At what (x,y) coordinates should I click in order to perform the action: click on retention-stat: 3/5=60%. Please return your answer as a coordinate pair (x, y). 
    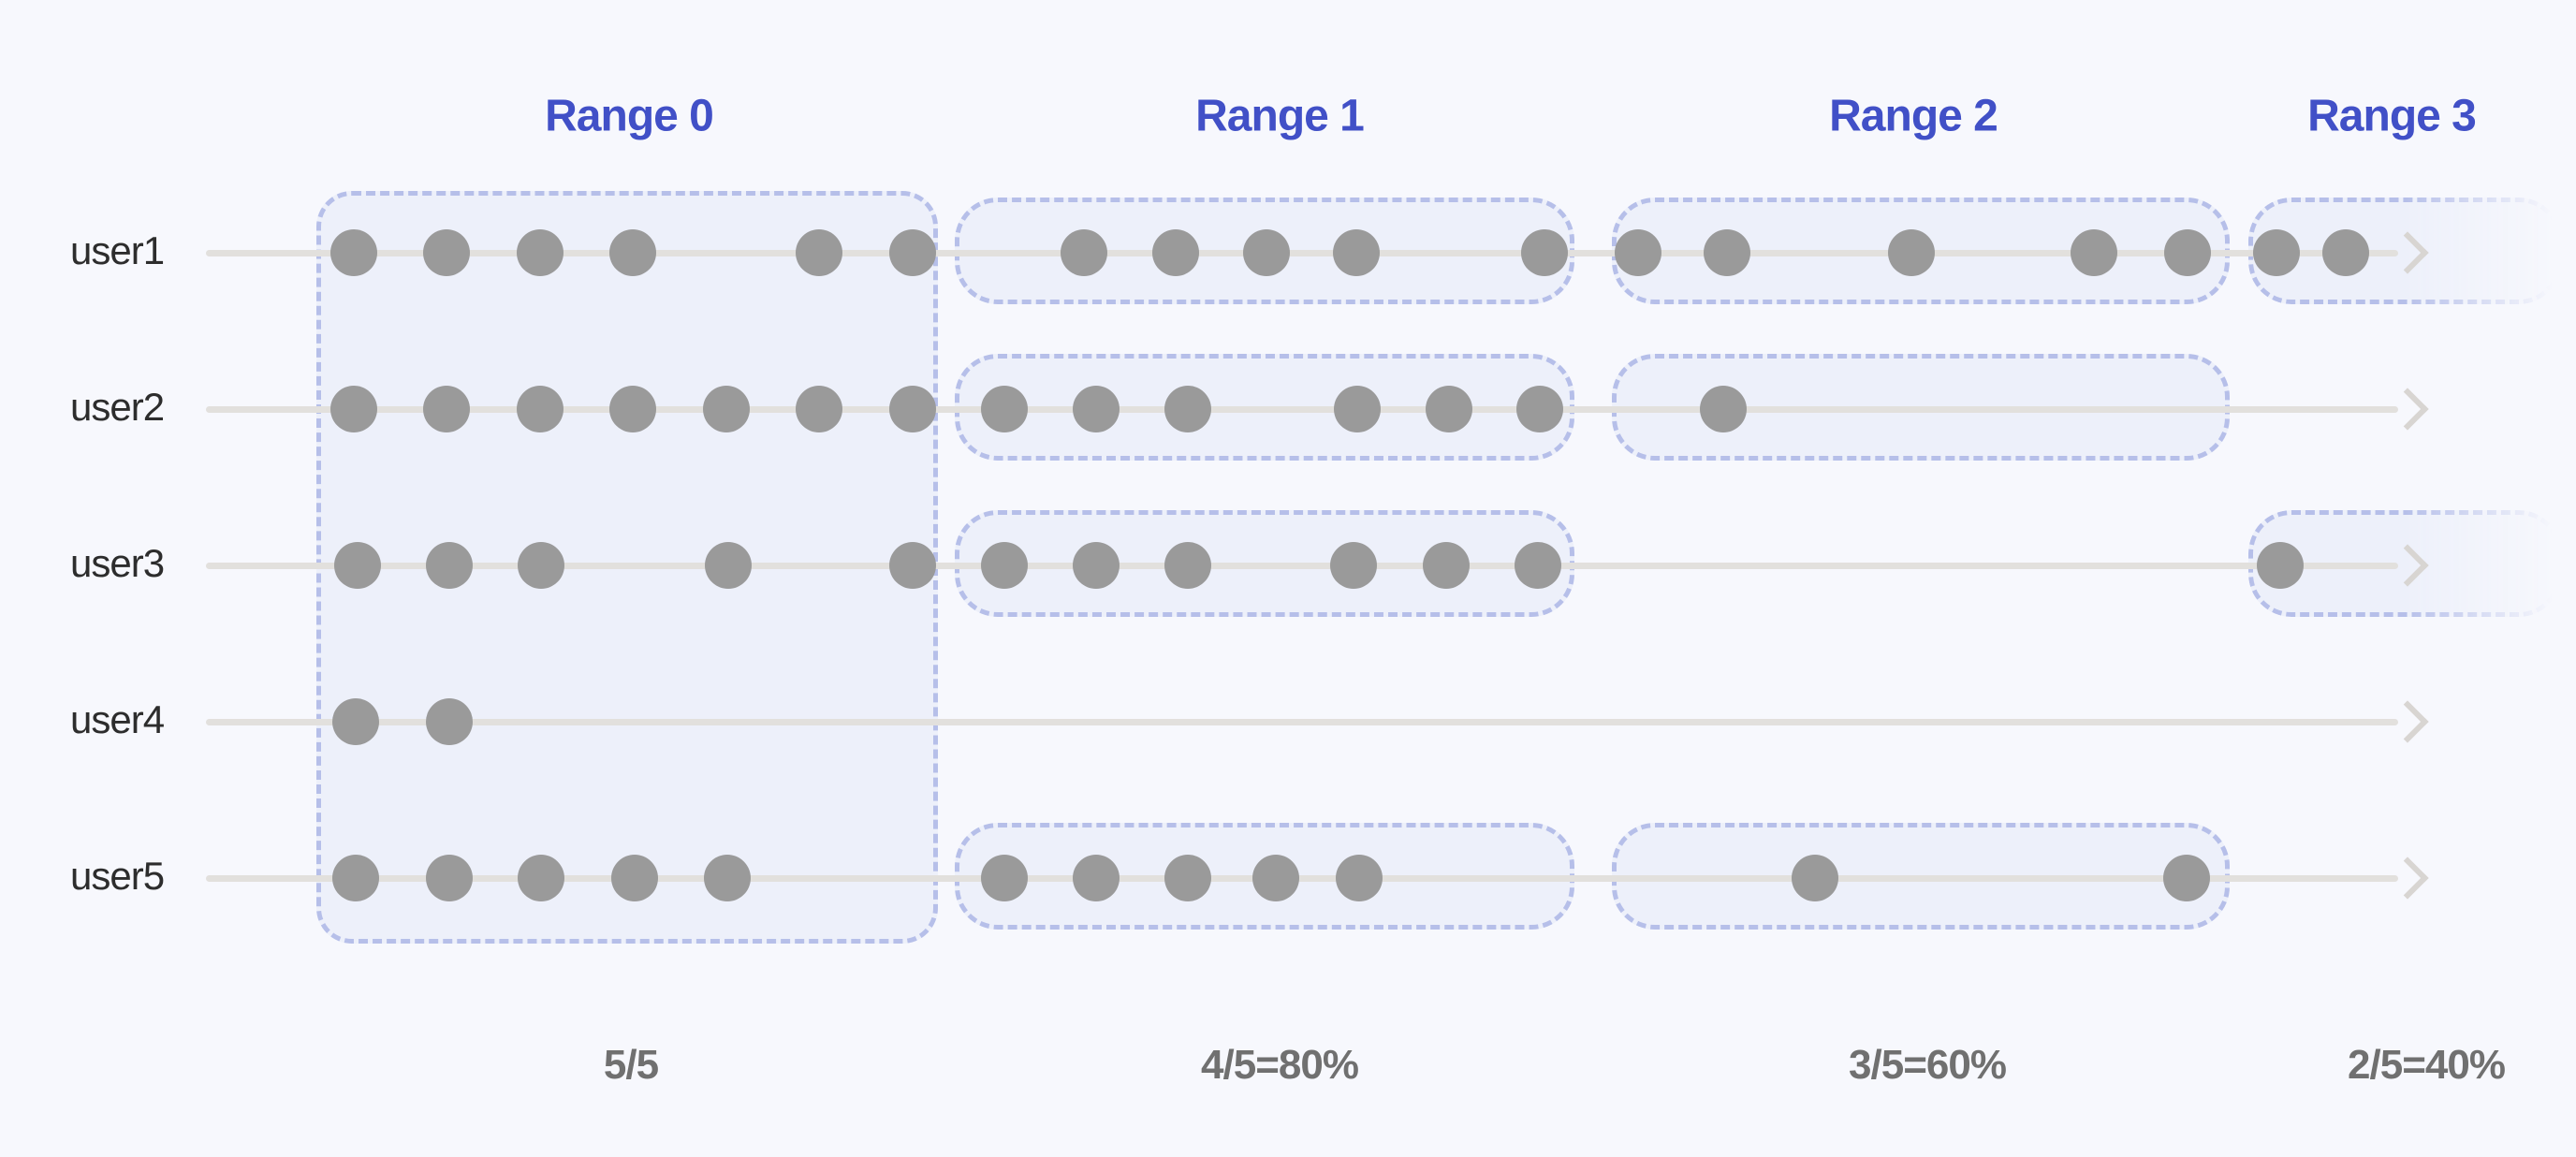
    Looking at the image, I should click on (1928, 1065).